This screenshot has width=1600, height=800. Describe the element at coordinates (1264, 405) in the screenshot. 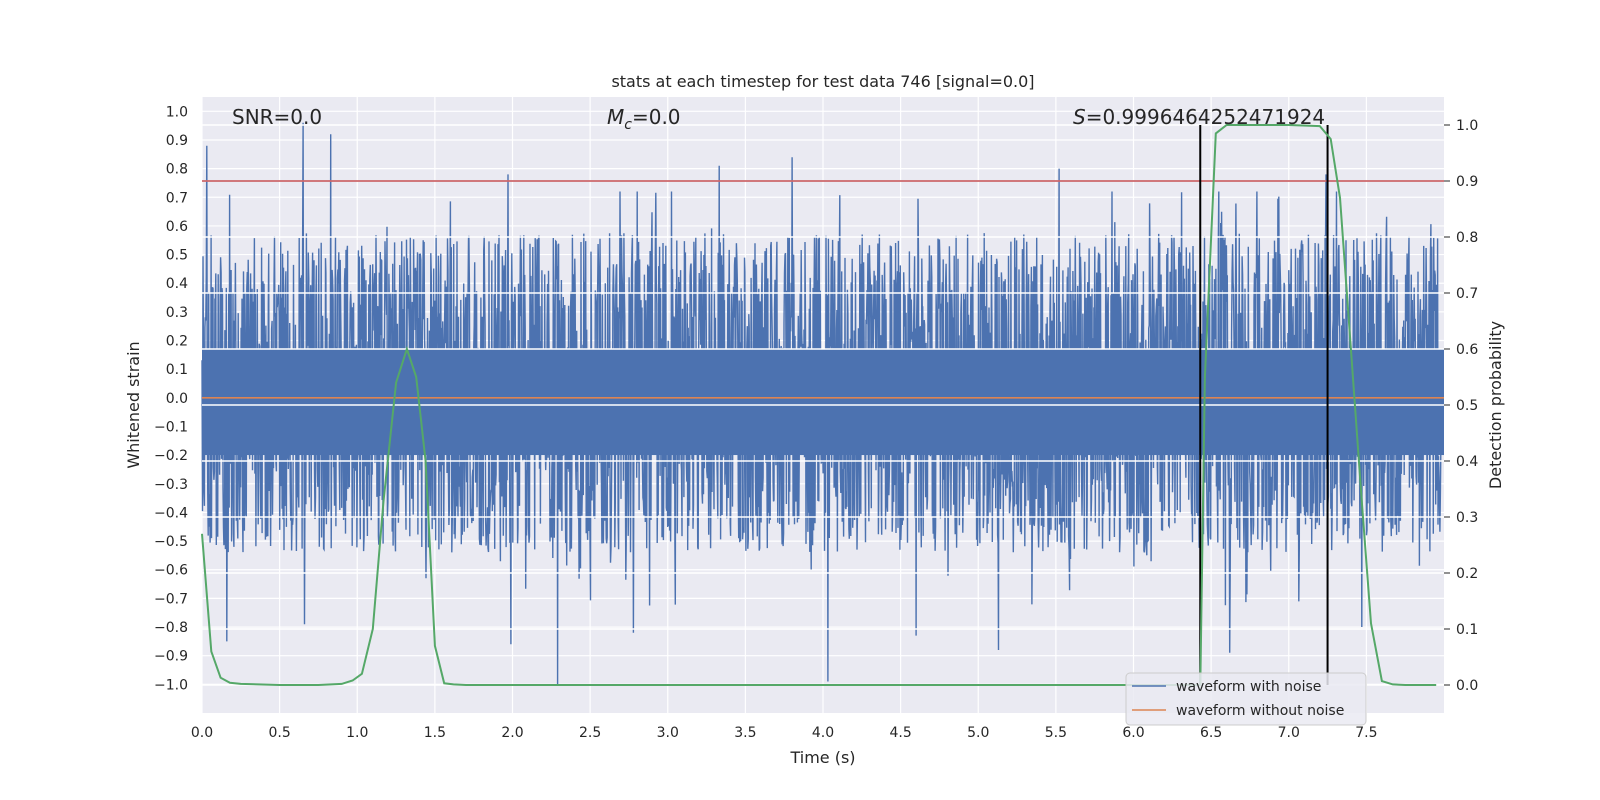

I see `vertical-marker-lines` at that location.